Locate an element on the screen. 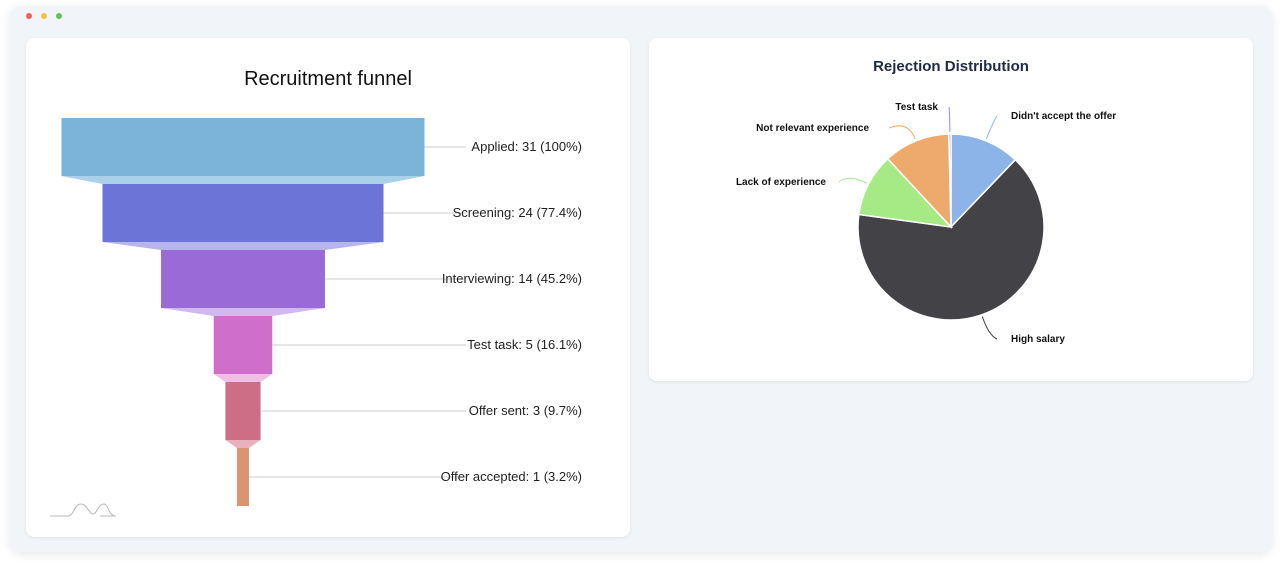 Image resolution: width=1280 pixels, height=567 pixels. pie-chart-title: Rejection Distribution is located at coordinates (951, 66).